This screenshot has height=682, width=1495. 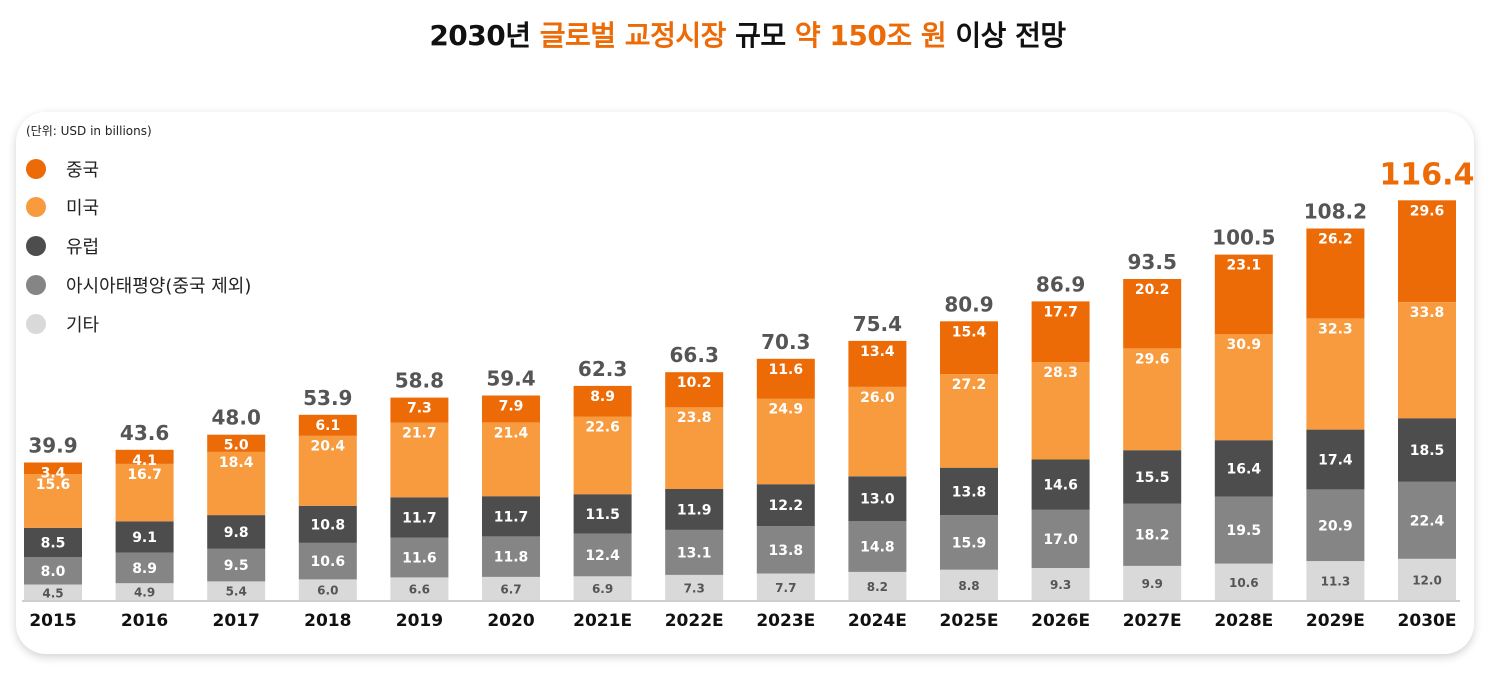 I want to click on segment-value-label: 8.2, so click(x=877, y=587).